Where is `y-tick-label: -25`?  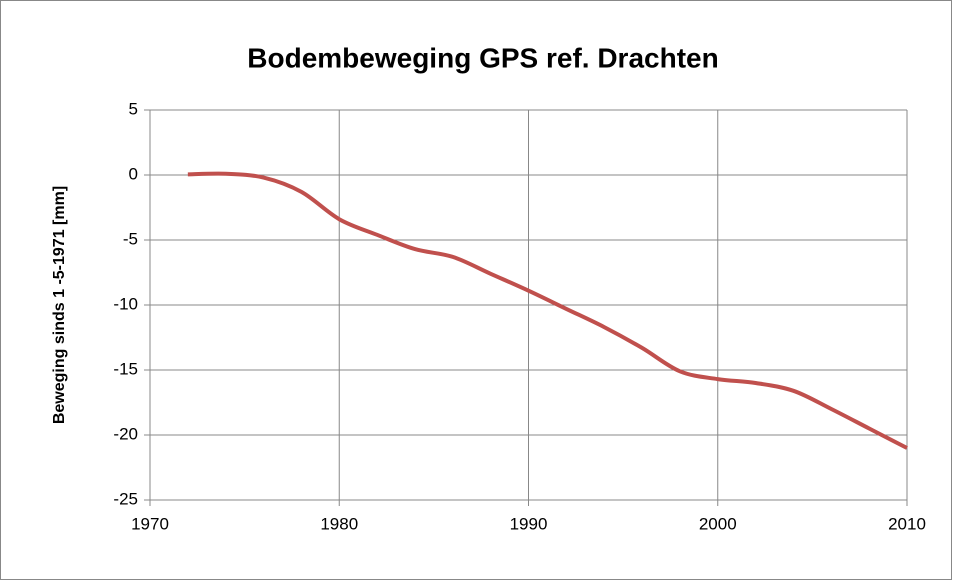 y-tick-label: -25 is located at coordinates (125, 498).